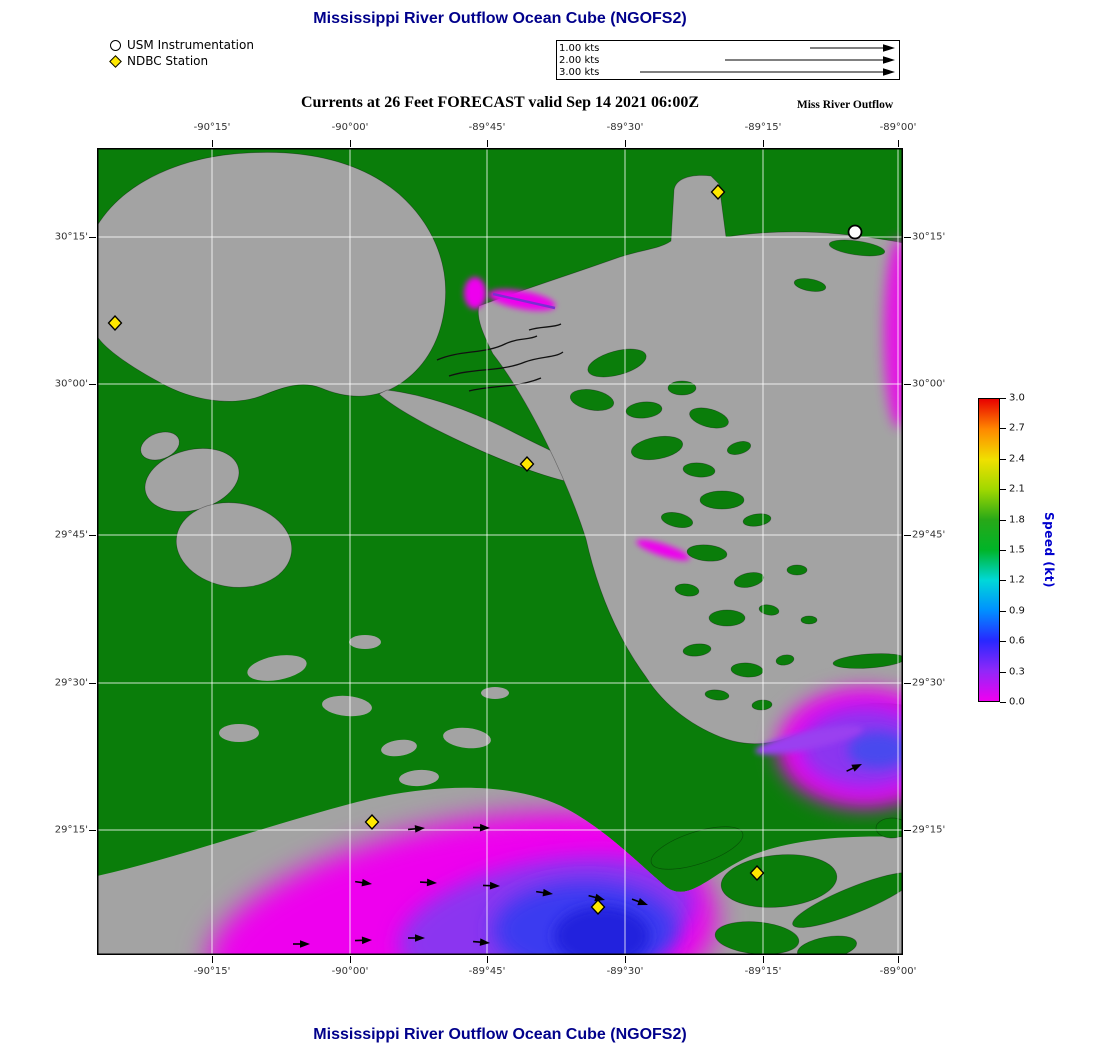 The image size is (1100, 1050). I want to click on y-axis-label-left: 29°45', so click(71, 535).